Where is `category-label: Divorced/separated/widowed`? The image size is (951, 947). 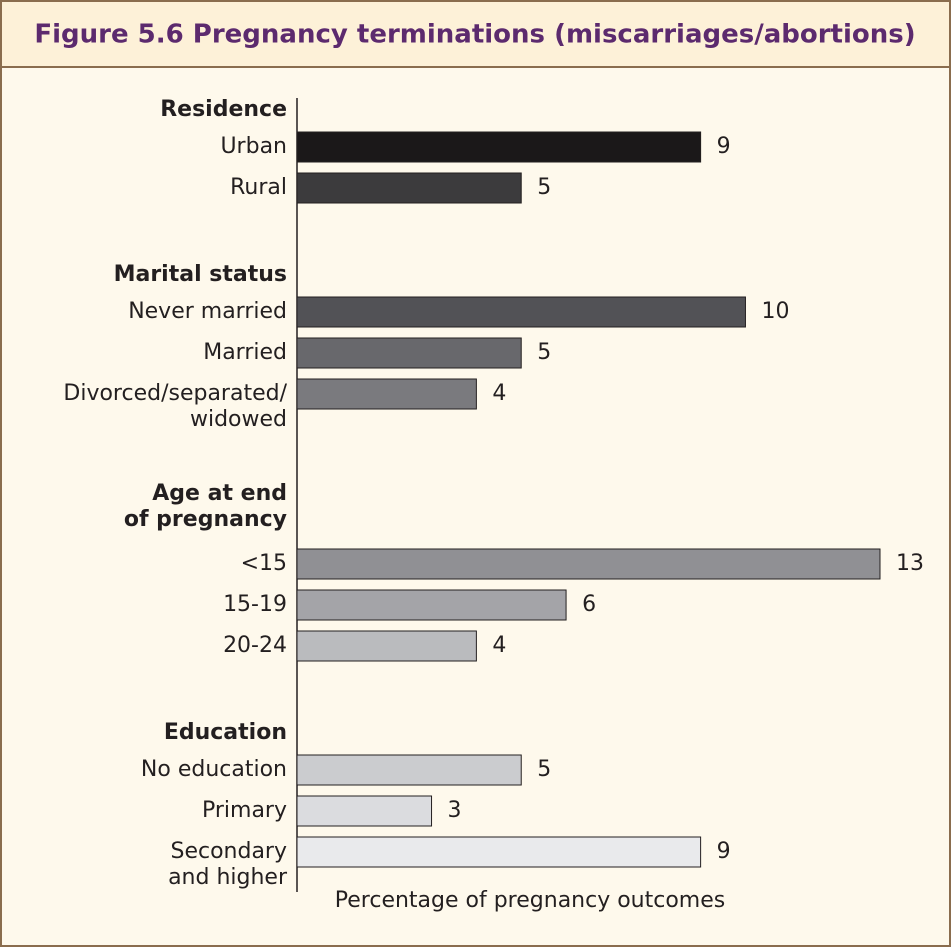
category-label: Divorced/separated/widowed is located at coordinates (175, 406).